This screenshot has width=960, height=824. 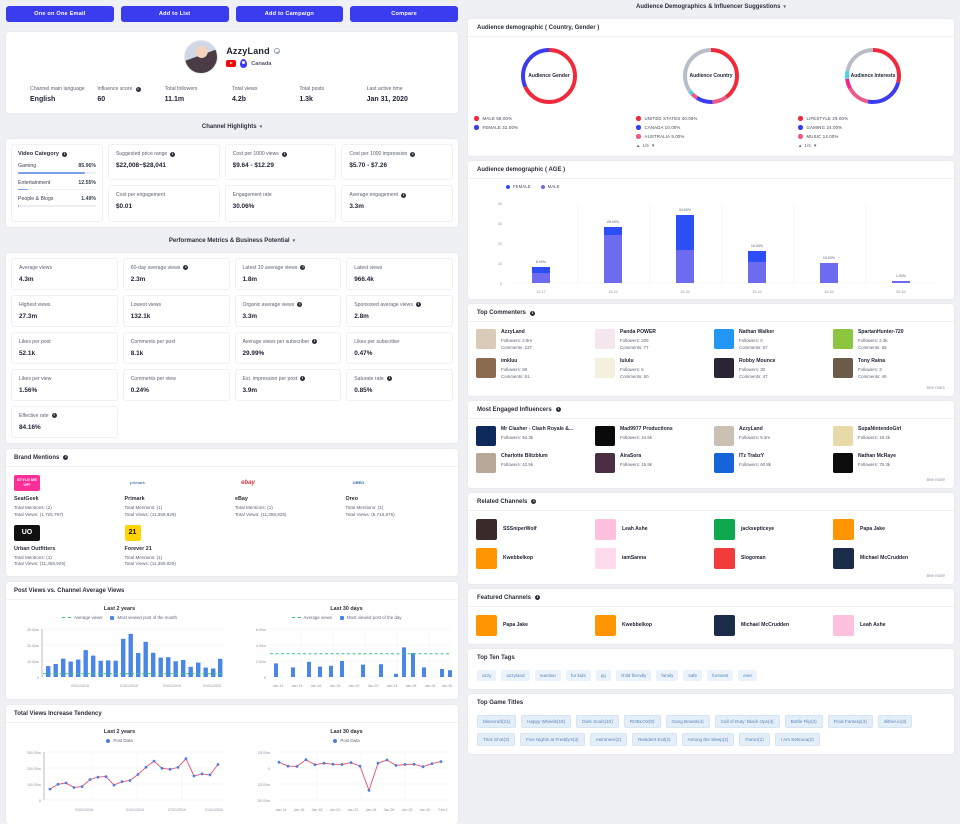 What do you see at coordinates (935, 479) in the screenshot?
I see `see-more-influencers: See more` at bounding box center [935, 479].